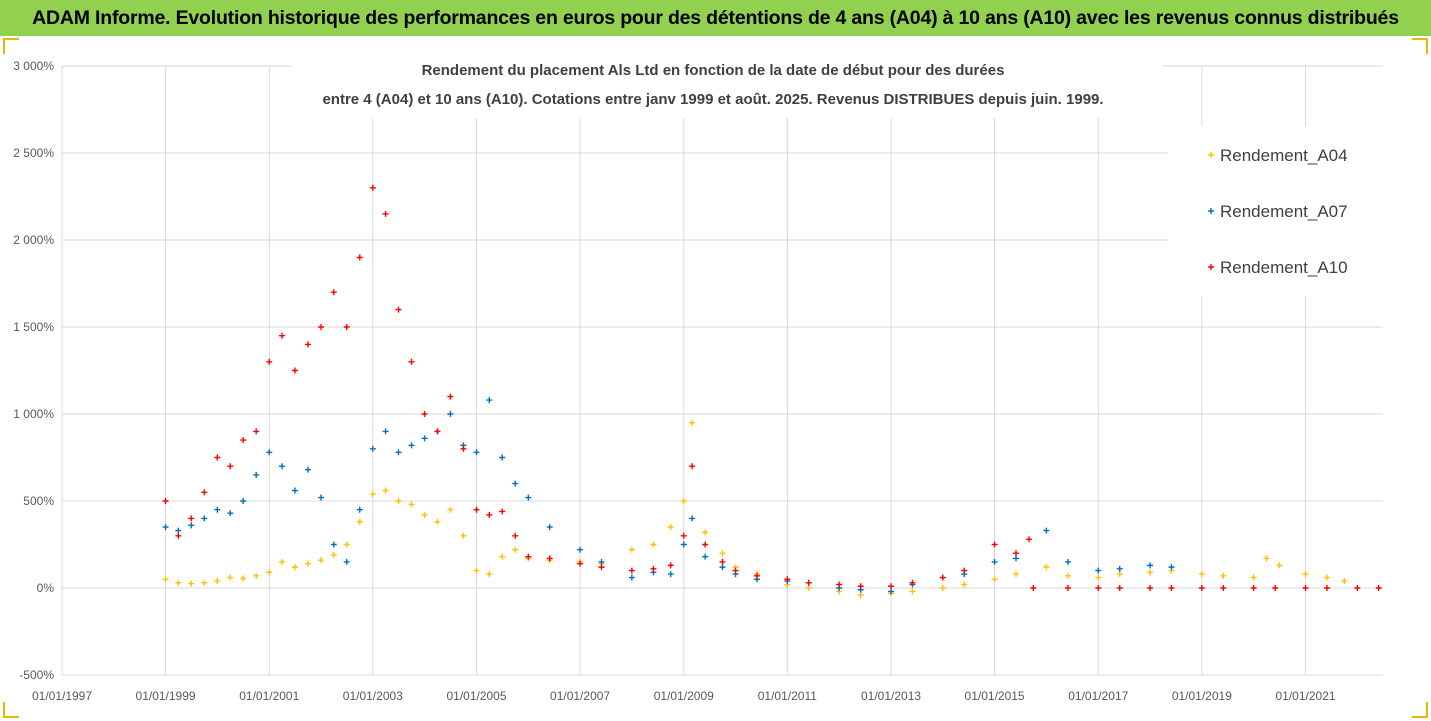 The height and width of the screenshot is (721, 1431). What do you see at coordinates (1420, 710) in the screenshot?
I see `chart-corner-marker` at bounding box center [1420, 710].